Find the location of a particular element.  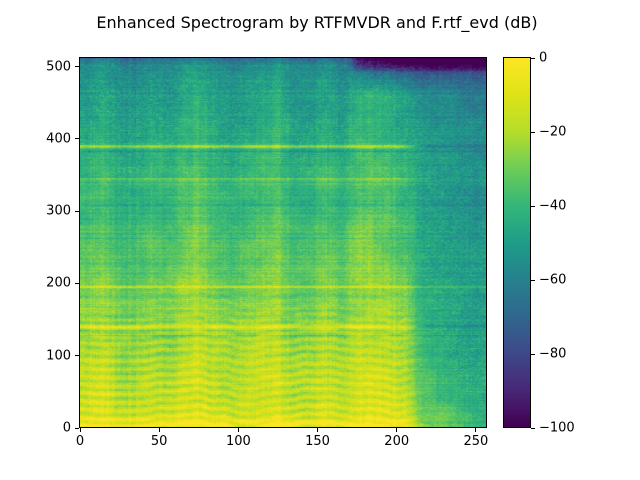

y-tick-label: 200 is located at coordinates (58, 283).